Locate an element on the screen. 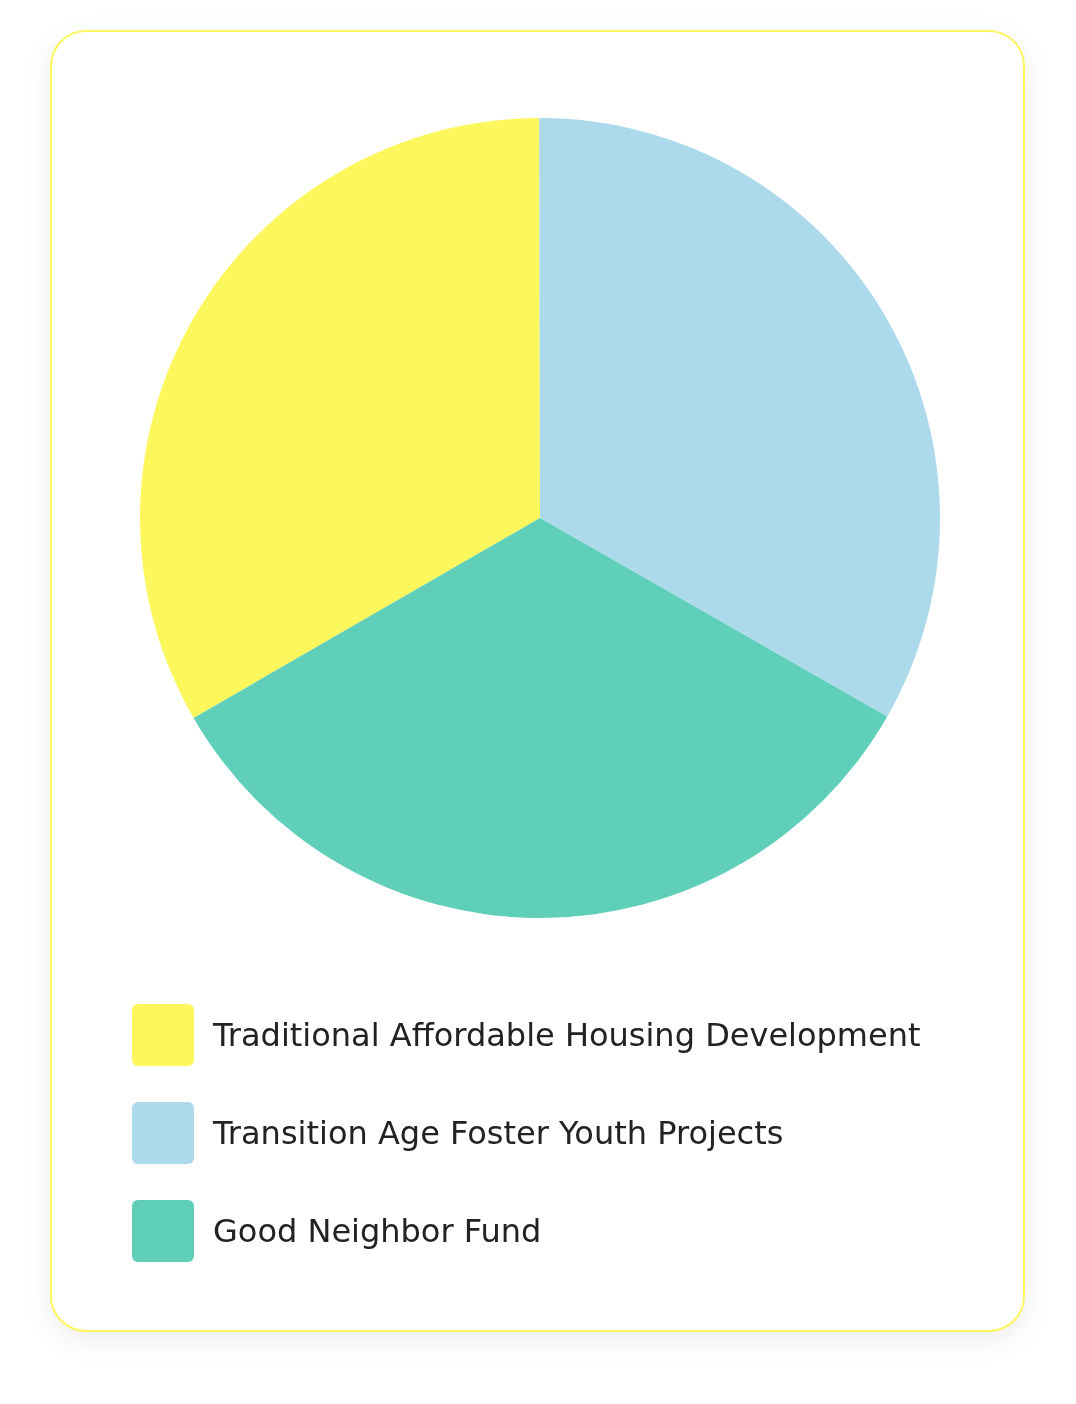  legend-label: Traditional Affordable Housing Development is located at coordinates (566, 1035).